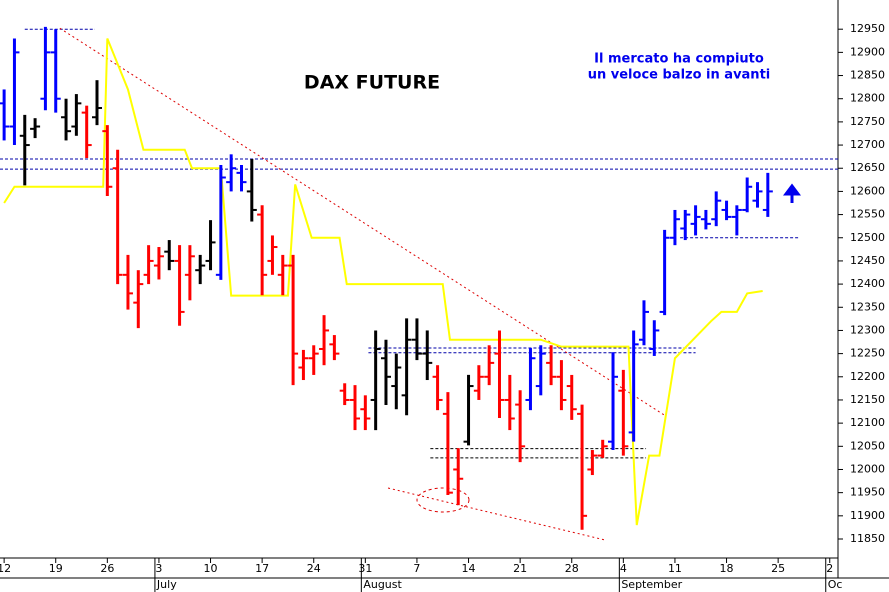  What do you see at coordinates (314, 568) in the screenshot?
I see `x-tick-label: 24` at bounding box center [314, 568].